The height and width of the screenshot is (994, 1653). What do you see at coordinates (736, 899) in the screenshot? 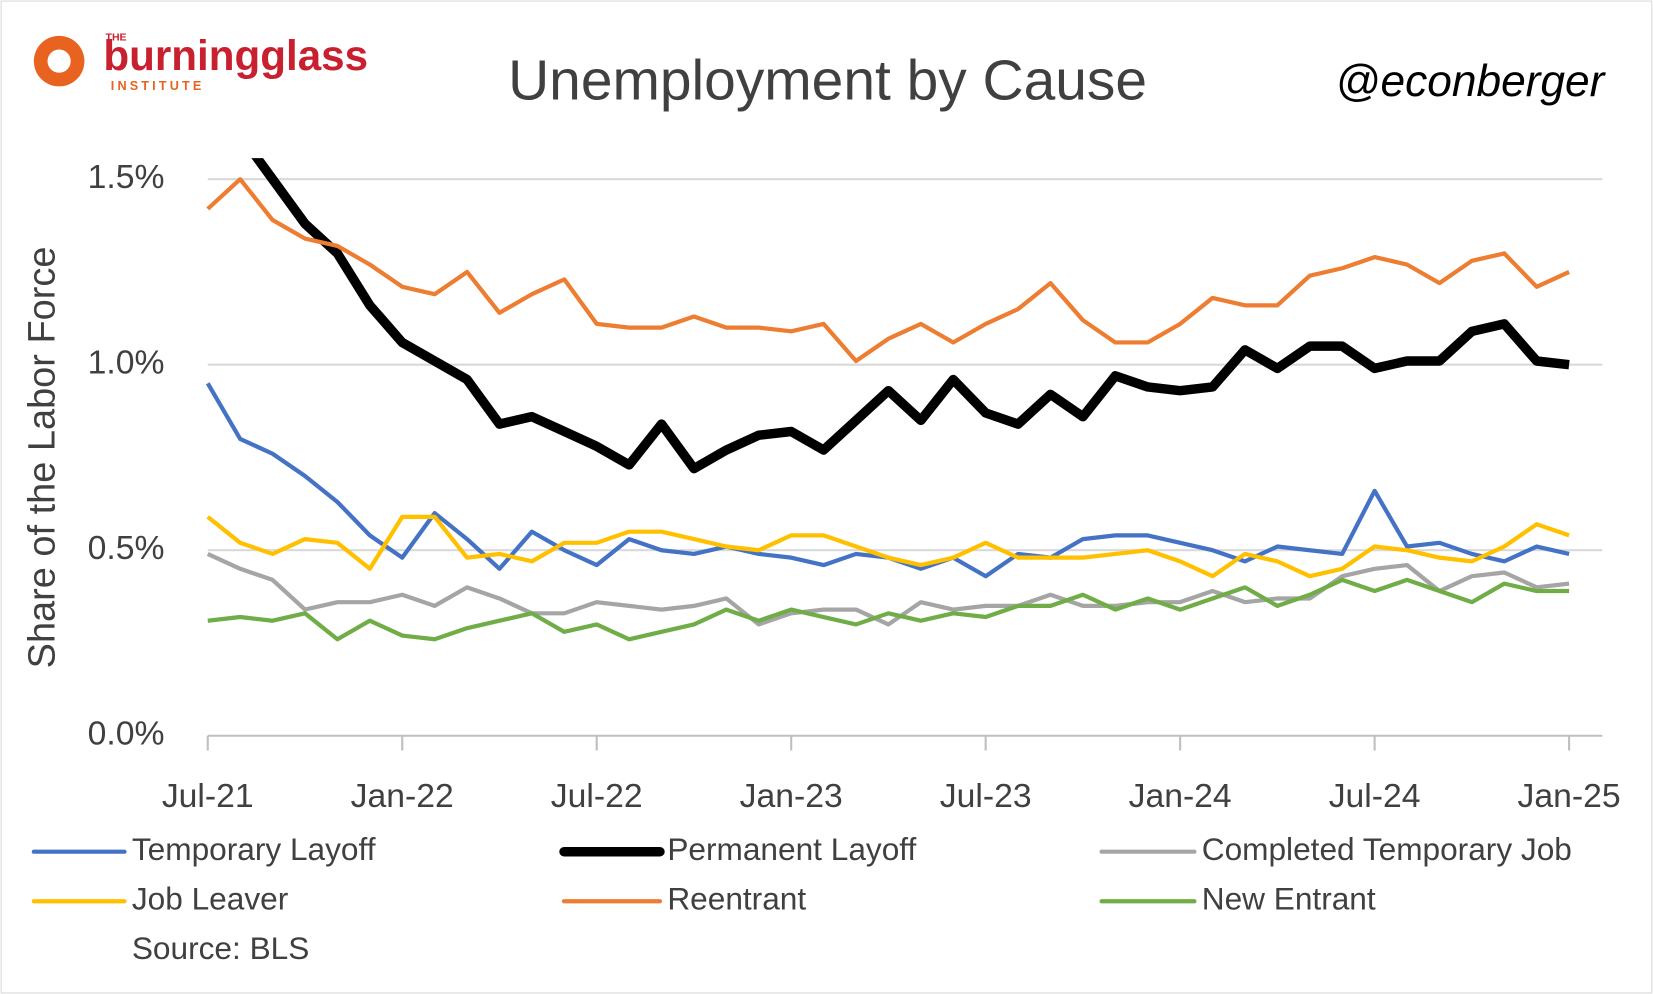
I see `legend-label: Reentrant` at bounding box center [736, 899].